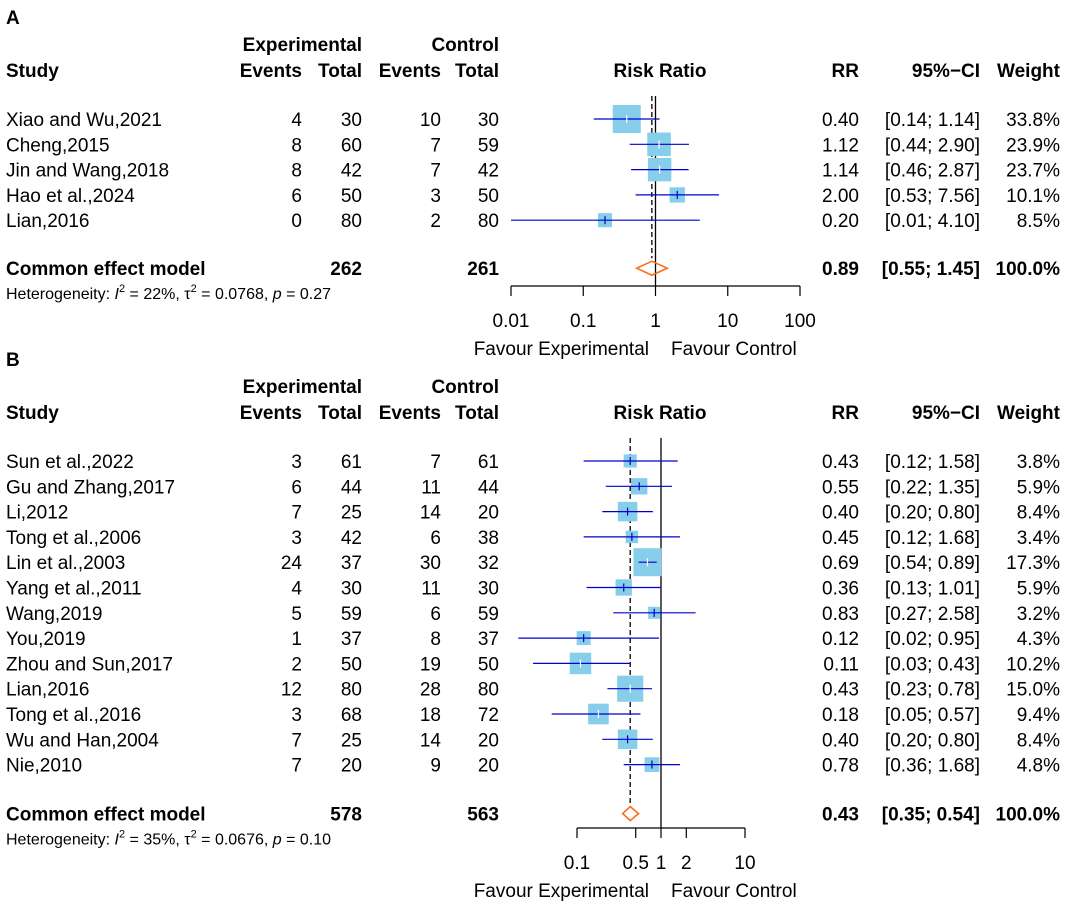 The height and width of the screenshot is (906, 1065). What do you see at coordinates (271, 413) in the screenshot?
I see `header-exp-events: Events` at bounding box center [271, 413].